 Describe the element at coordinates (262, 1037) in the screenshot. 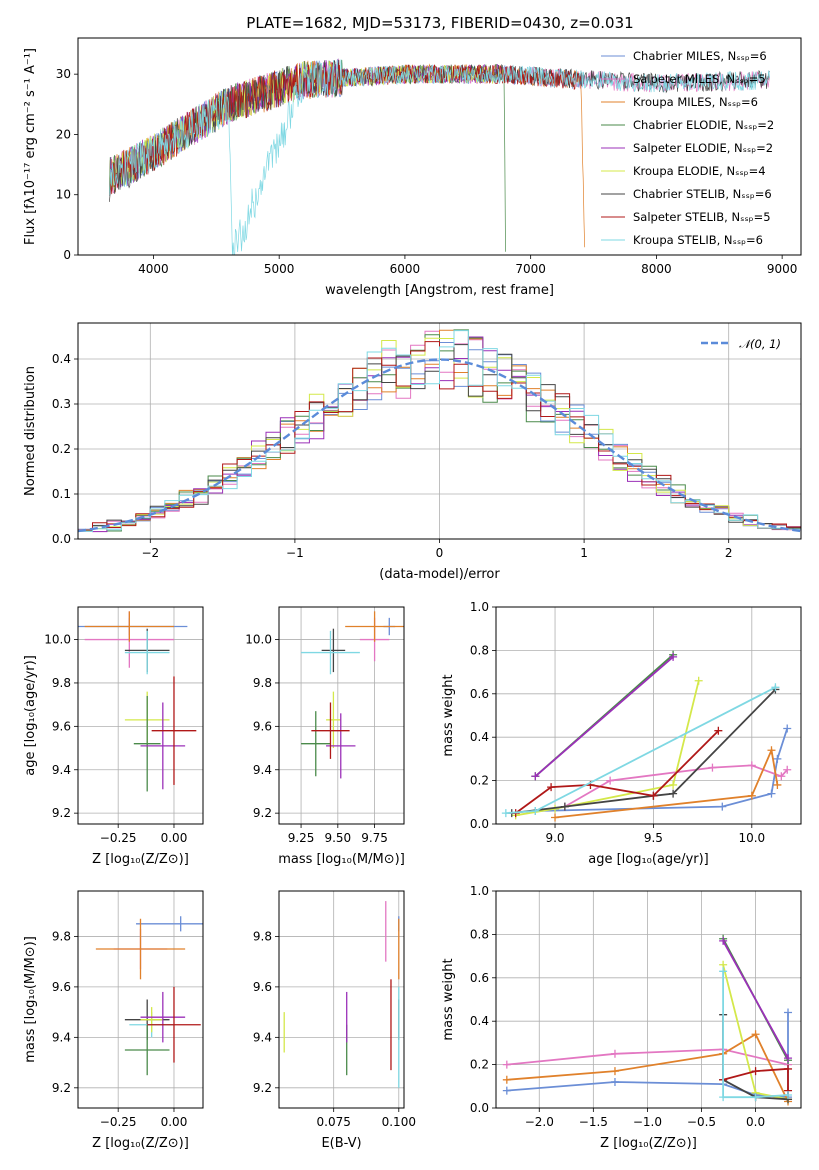

I see `y-tick-label: 9.4` at that location.